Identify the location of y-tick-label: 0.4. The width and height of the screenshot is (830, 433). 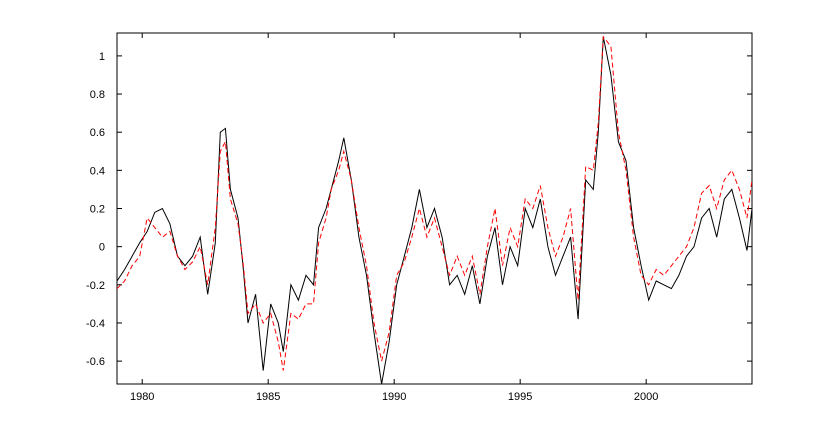
(97, 171).